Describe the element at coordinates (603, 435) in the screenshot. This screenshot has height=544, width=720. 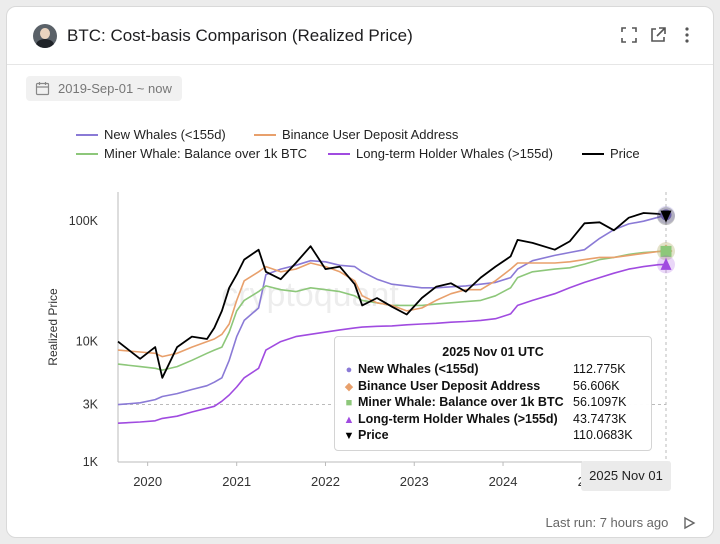
I see `tooltip-series-value: 110.0683K` at that location.